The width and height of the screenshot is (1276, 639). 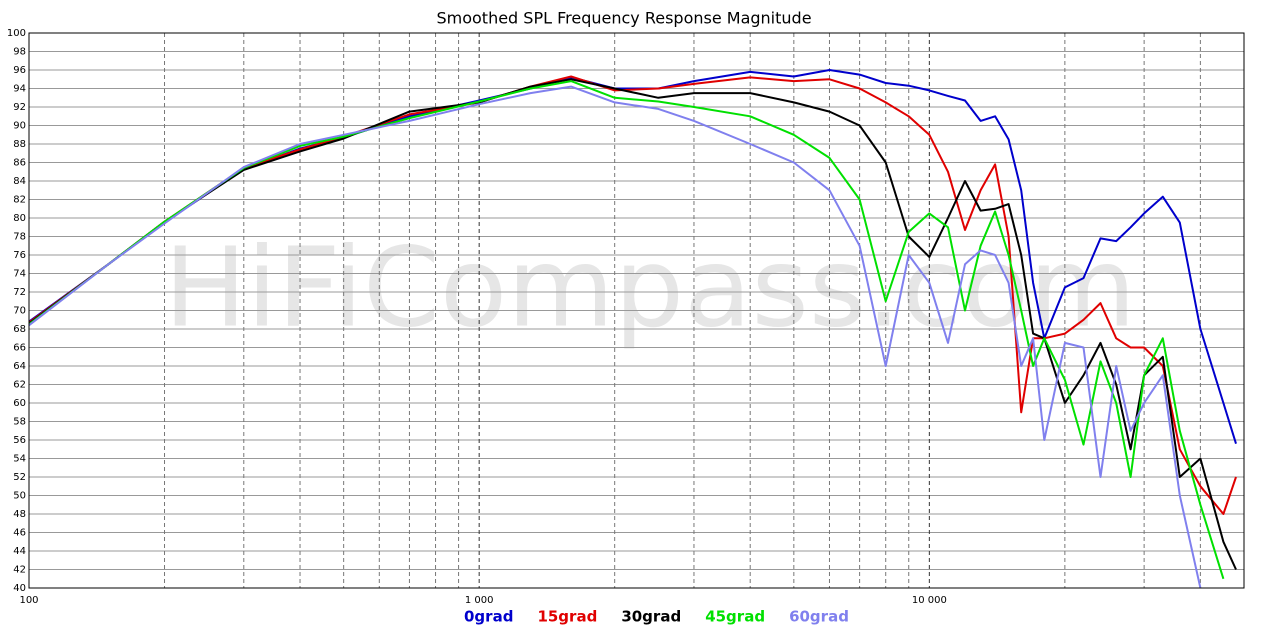 I want to click on x-tick-label: 100, so click(x=28, y=600).